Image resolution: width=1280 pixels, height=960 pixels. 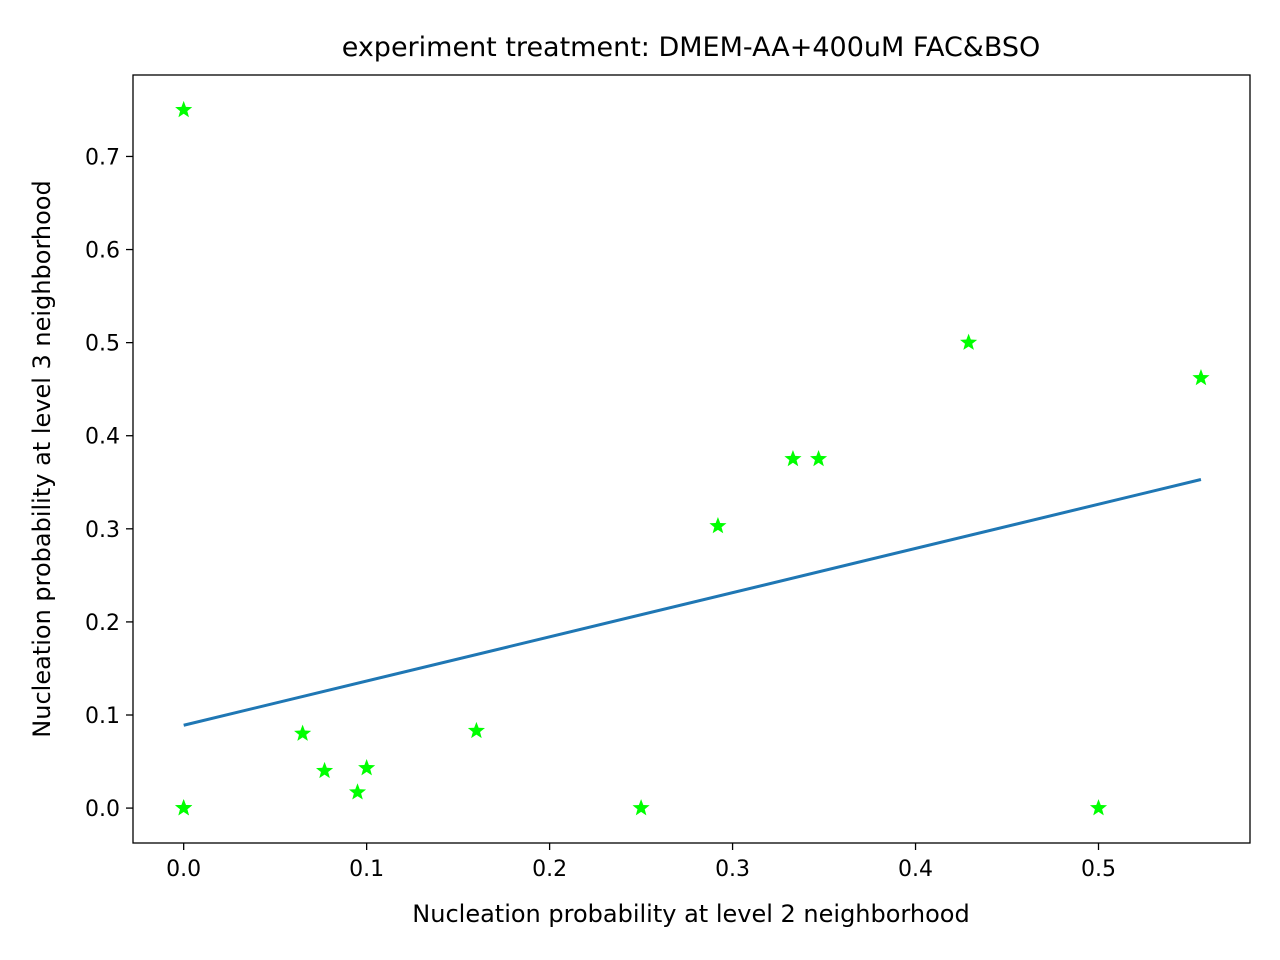 I want to click on x-tick-label: 0.0, so click(x=183, y=869).